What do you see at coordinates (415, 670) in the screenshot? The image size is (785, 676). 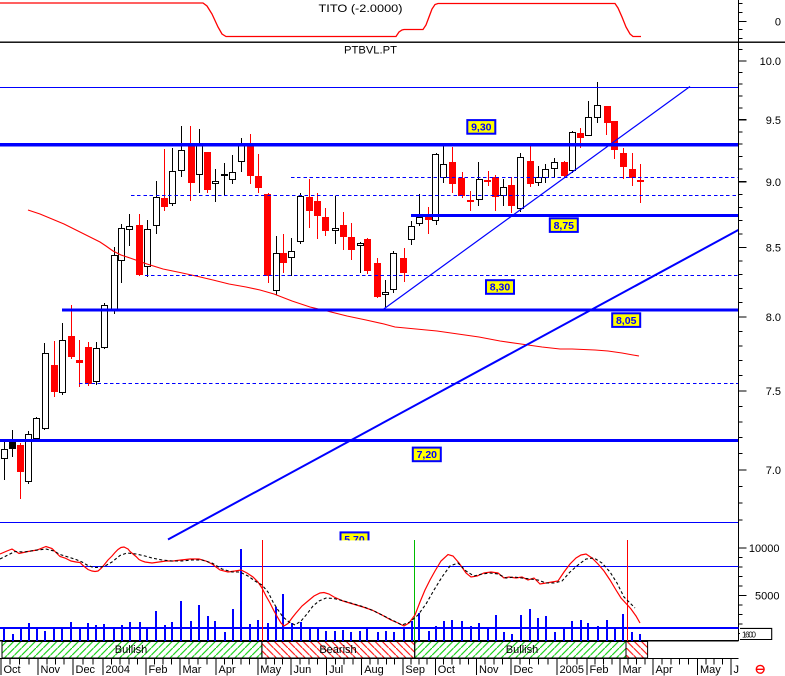 I see `svg-text: Sep` at bounding box center [415, 670].